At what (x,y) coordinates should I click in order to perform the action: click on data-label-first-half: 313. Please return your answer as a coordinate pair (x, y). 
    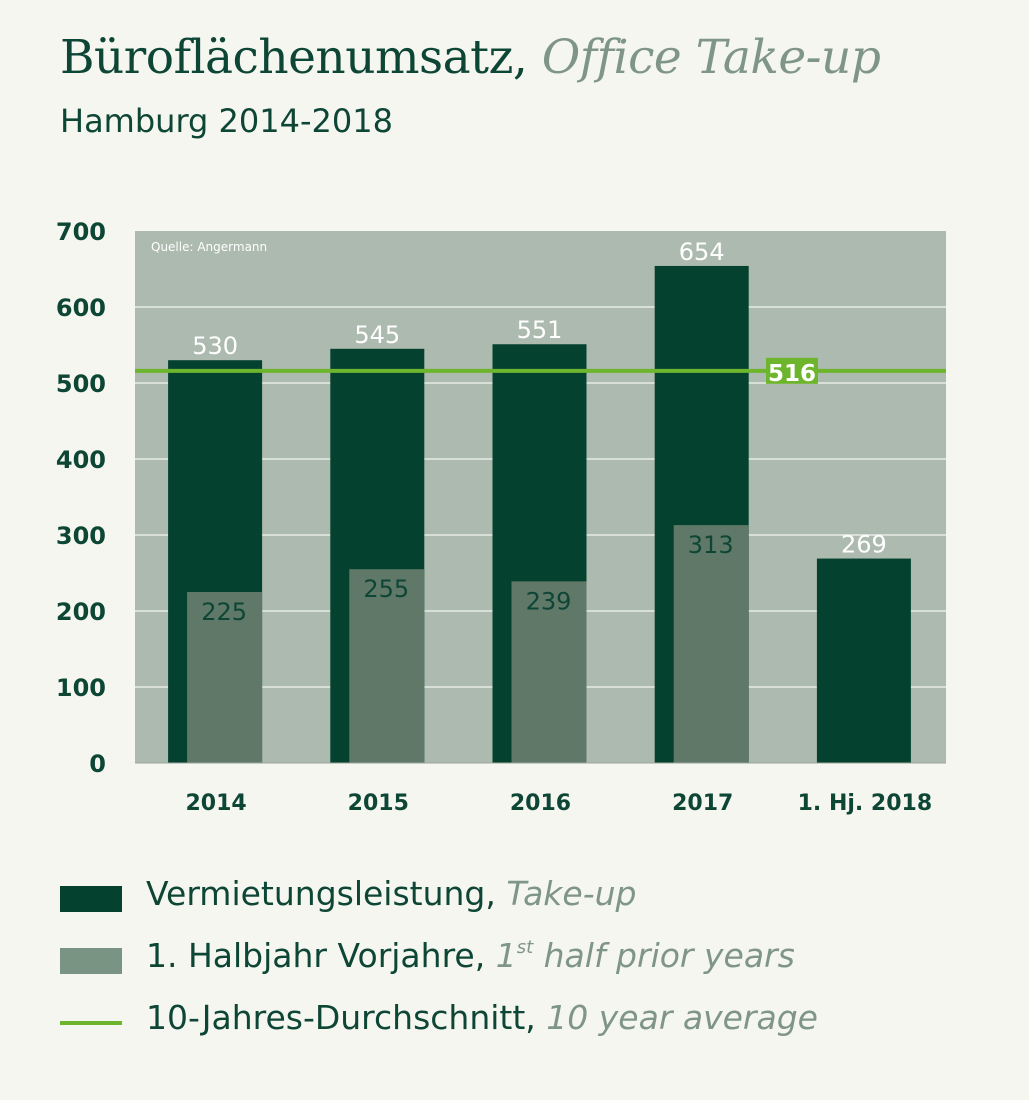
    Looking at the image, I should click on (711, 545).